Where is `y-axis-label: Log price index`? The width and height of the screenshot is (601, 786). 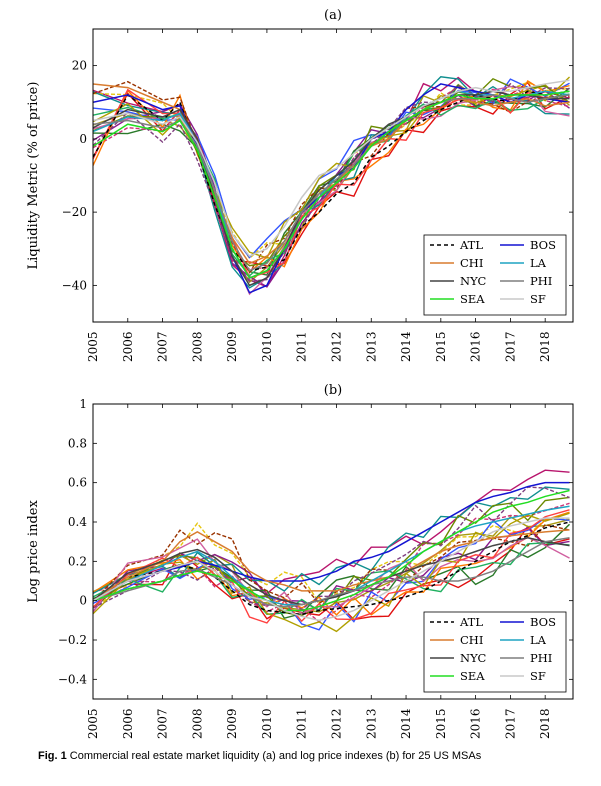
y-axis-label: Log price index is located at coordinates (33, 551).